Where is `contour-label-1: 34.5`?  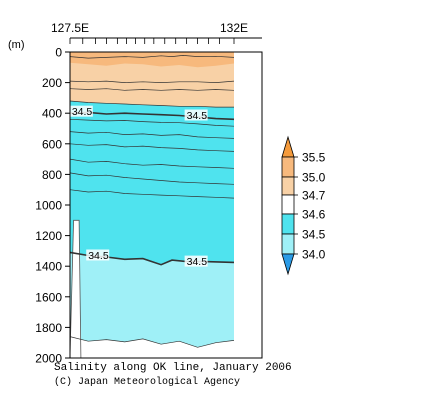 contour-label-1: 34.5 is located at coordinates (197, 116).